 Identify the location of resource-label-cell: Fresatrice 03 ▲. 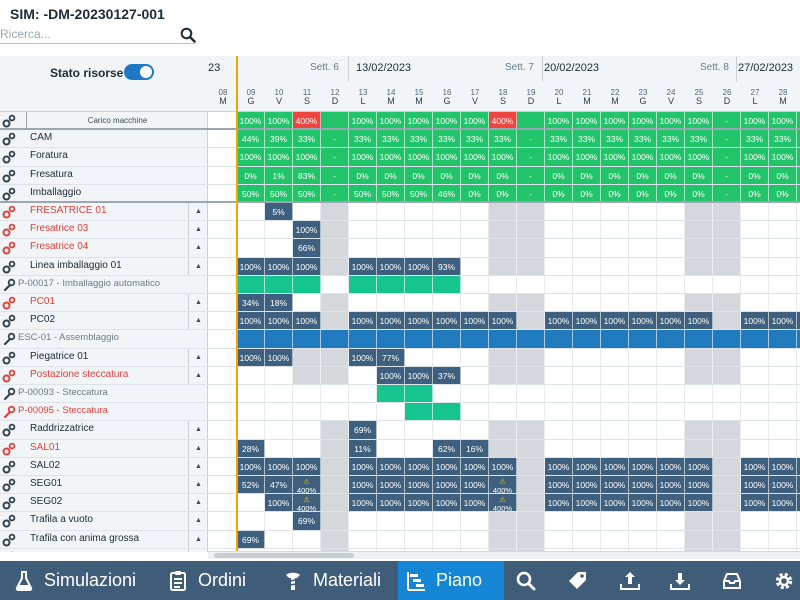
(104, 230).